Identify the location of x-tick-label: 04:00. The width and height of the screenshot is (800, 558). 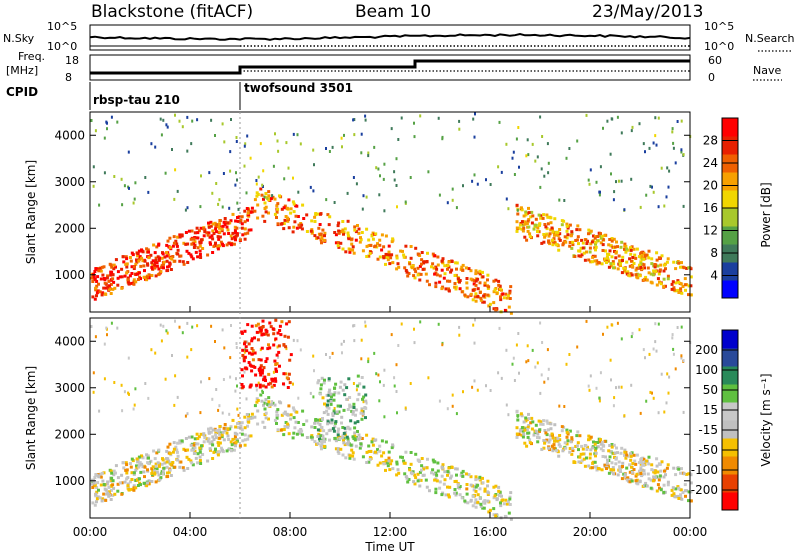
(190, 532).